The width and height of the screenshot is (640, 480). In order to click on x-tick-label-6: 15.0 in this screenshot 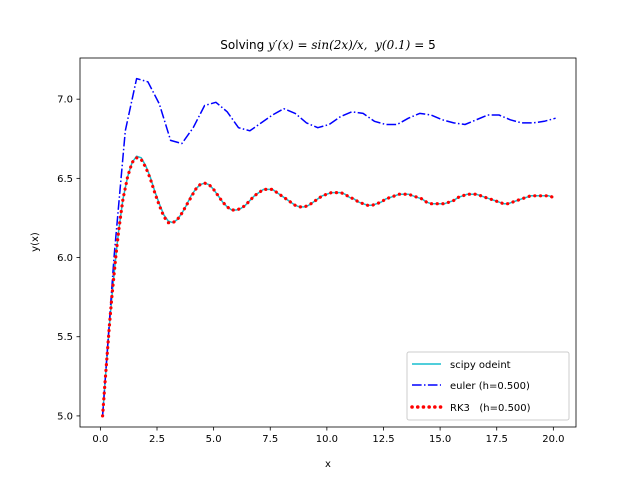, I will do `click(440, 439)`.